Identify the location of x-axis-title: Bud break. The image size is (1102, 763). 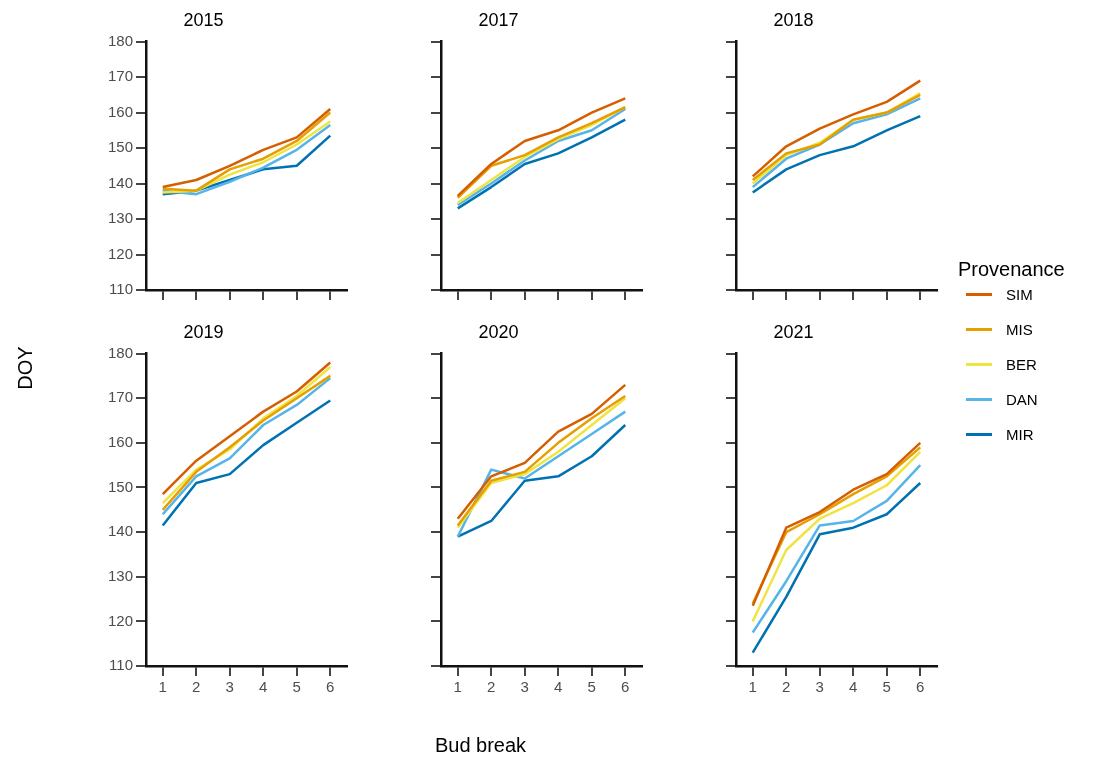
(480, 745).